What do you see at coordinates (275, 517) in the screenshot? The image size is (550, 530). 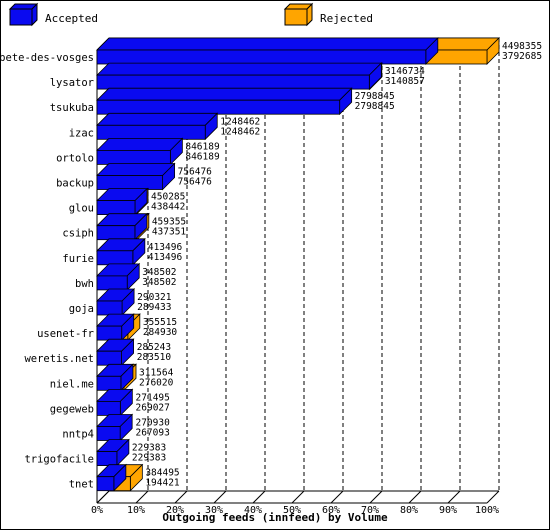 I see `x-axis-title: Outgoing feeds (innfeed) by Volume` at bounding box center [275, 517].